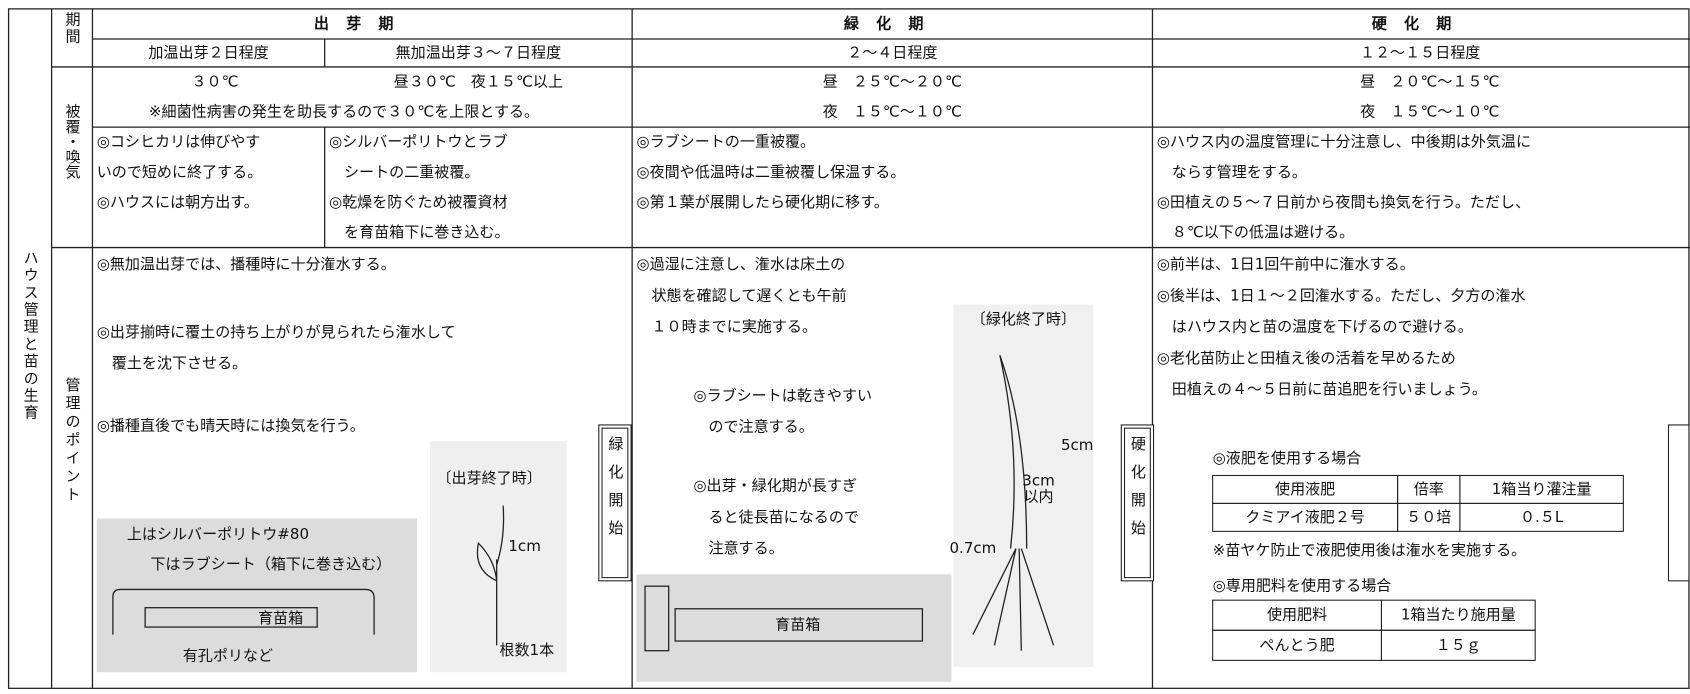  What do you see at coordinates (179, 142) in the screenshot?
I see `covering-text: ◎コシヒカリは伸びやす` at bounding box center [179, 142].